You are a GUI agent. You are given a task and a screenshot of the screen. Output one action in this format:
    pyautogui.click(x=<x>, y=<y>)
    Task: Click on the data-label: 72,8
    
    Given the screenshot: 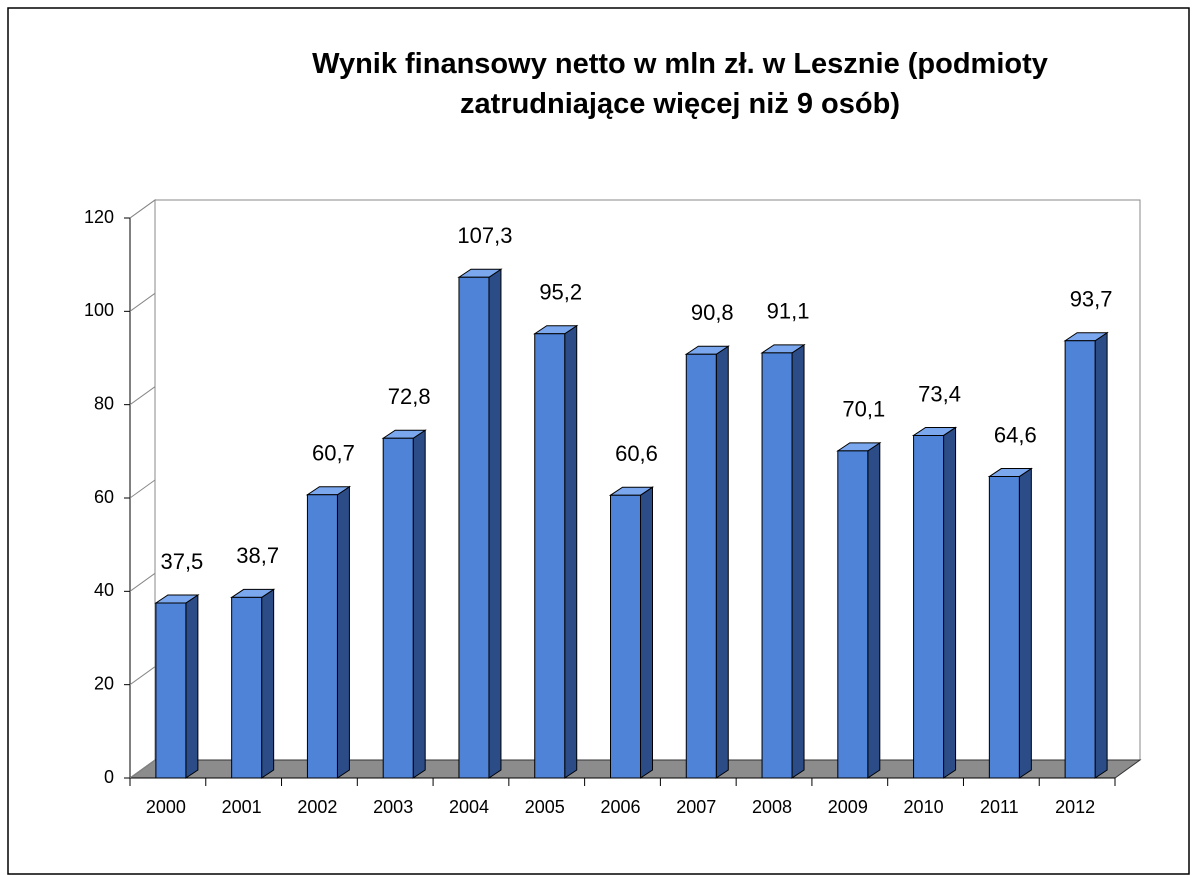 What is the action you would take?
    pyautogui.click(x=409, y=396)
    